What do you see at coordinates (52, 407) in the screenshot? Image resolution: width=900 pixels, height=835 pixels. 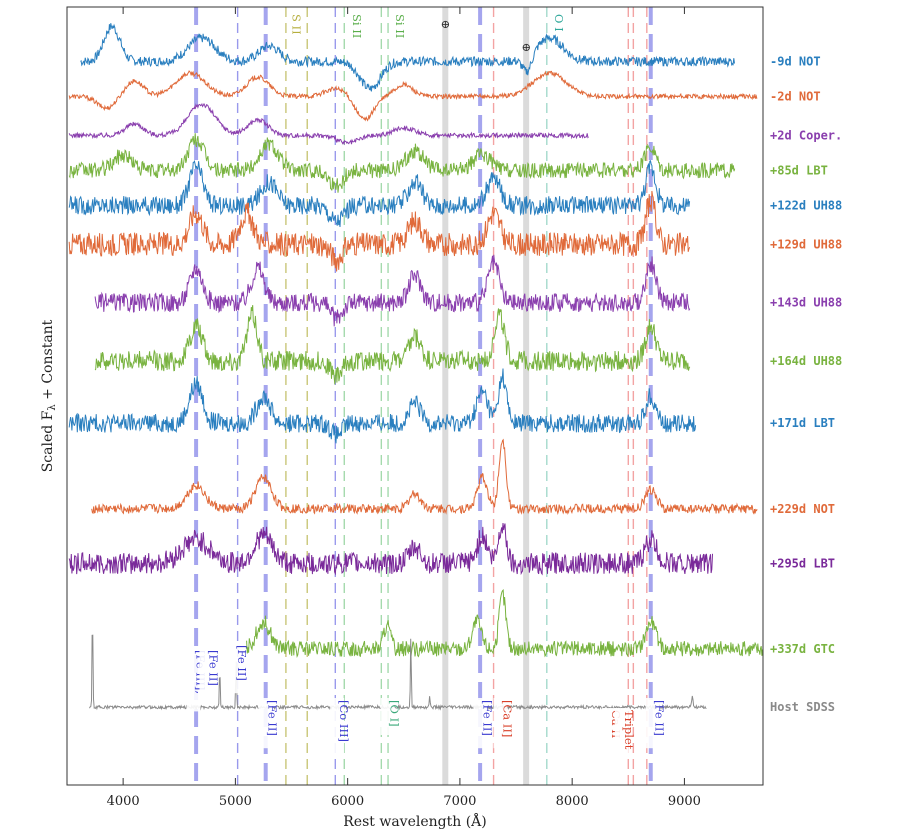 I see `y-axis-title-sub: λ` at bounding box center [52, 407].